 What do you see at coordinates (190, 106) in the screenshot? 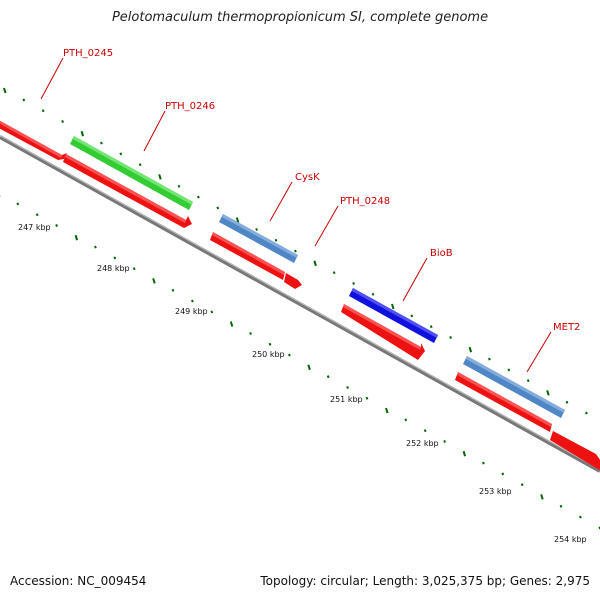
I see `gene-label-pth-0246: PTH_0246` at bounding box center [190, 106].